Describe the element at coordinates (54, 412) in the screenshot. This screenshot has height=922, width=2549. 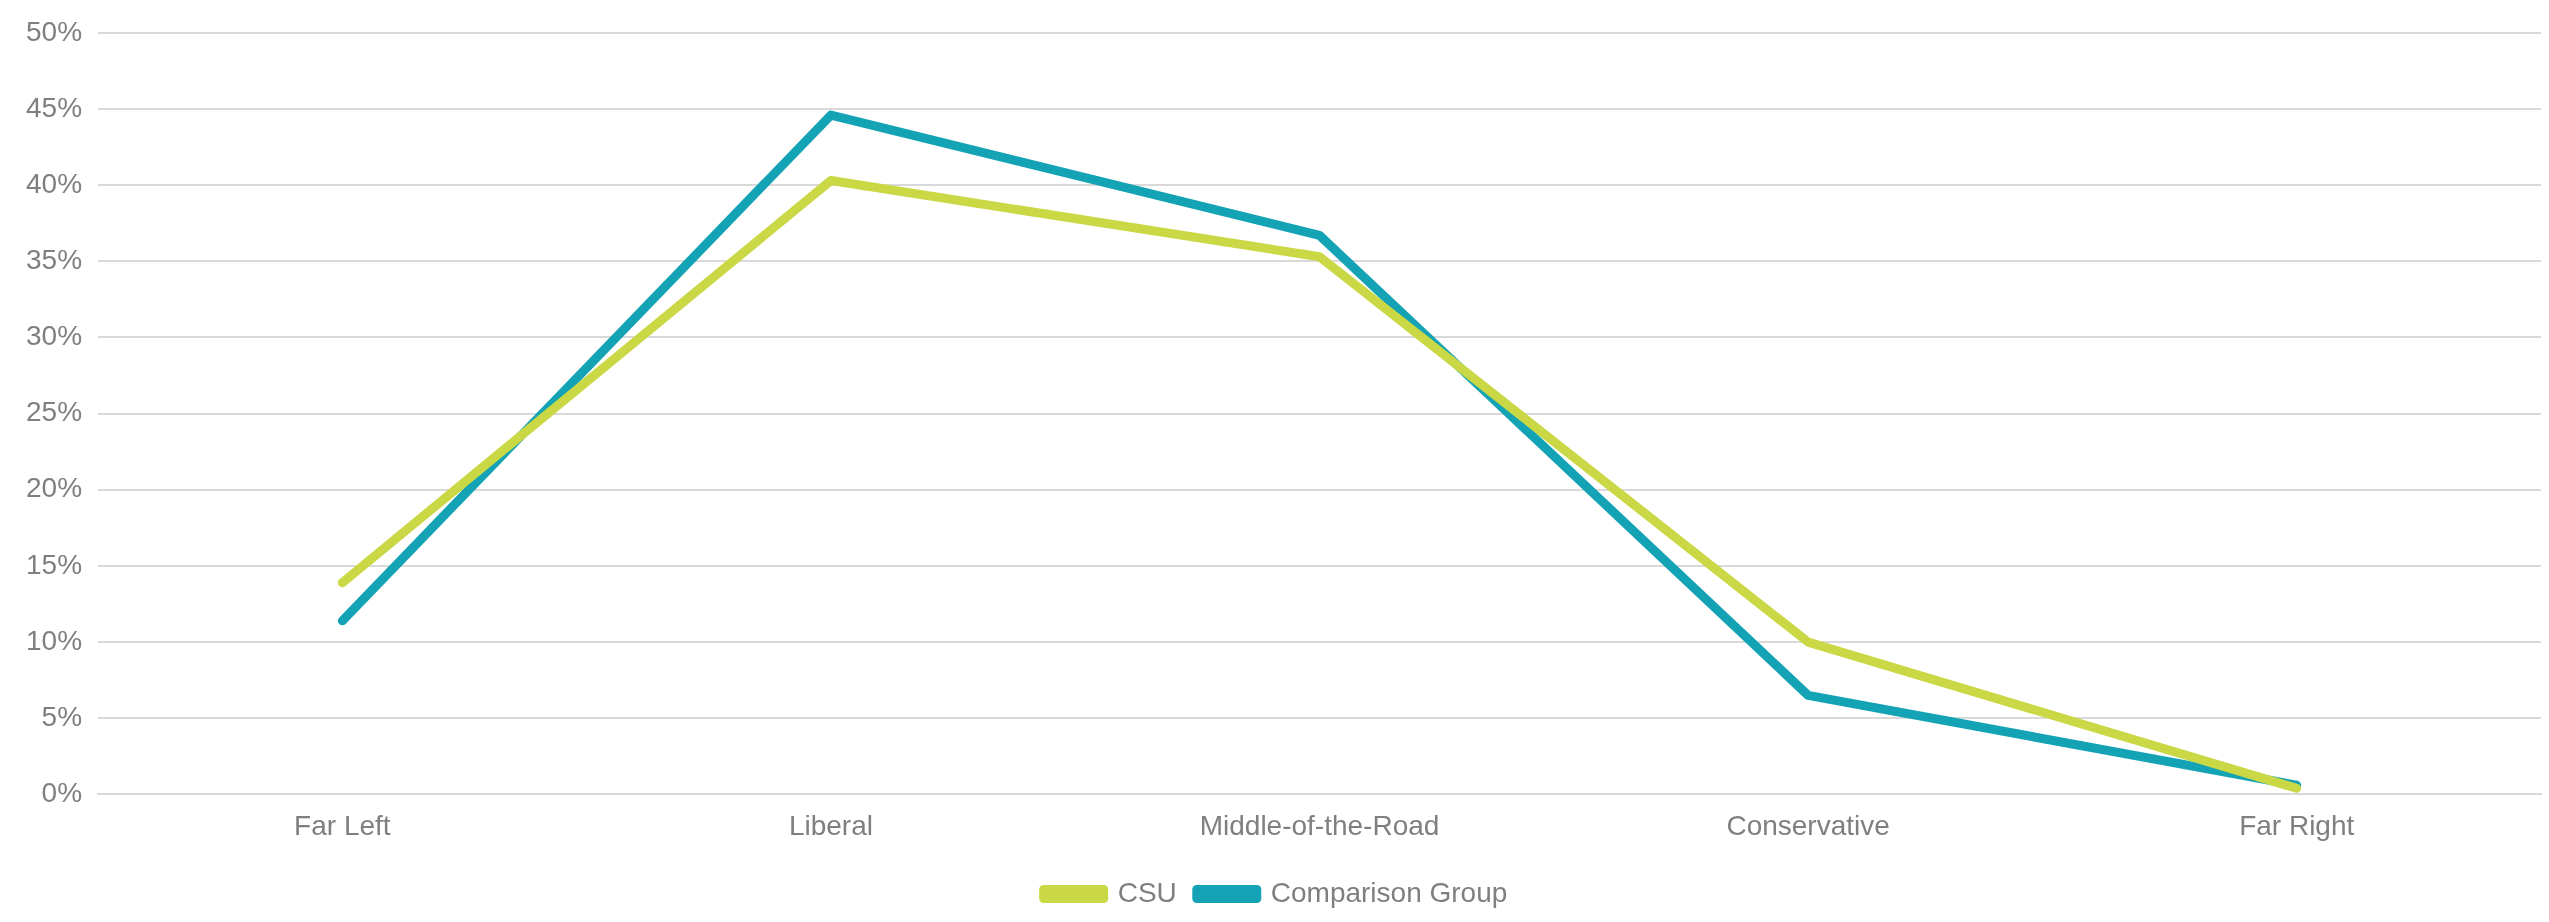
I see `y-tick-label: 25%` at that location.